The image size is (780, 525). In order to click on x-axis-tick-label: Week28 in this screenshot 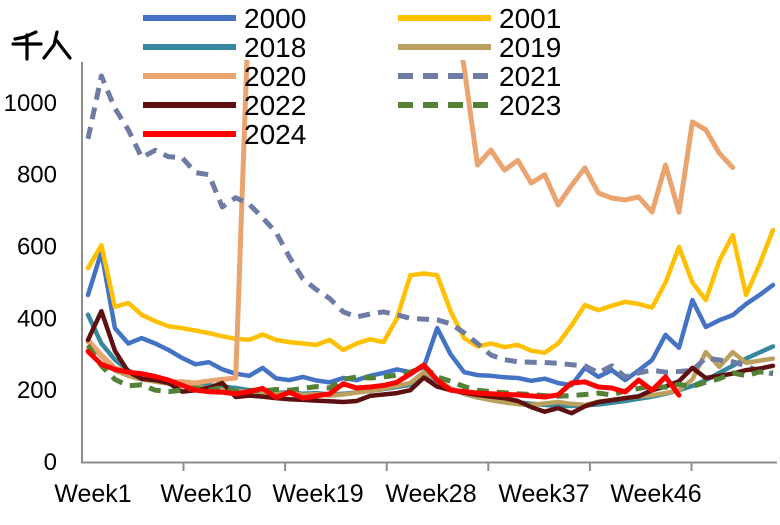, I will do `click(430, 494)`.